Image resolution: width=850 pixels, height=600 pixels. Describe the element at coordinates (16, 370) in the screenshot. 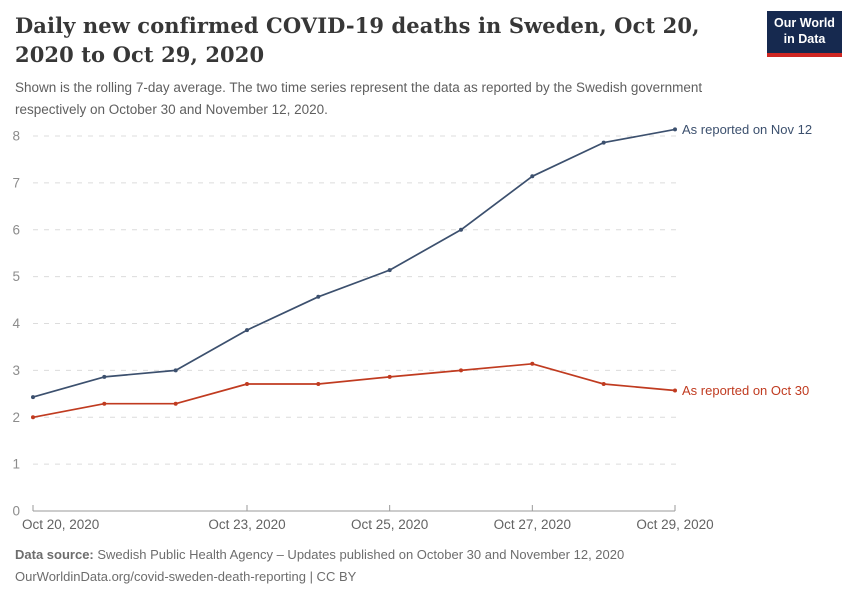

I see `y-tick-label: 3` at that location.